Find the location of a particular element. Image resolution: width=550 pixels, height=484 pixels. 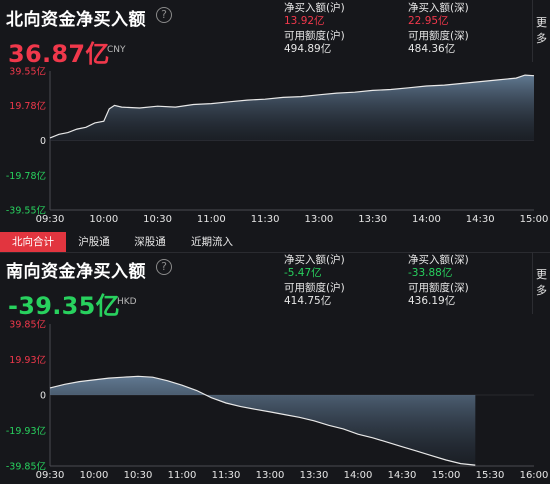

north-sh-quota-value: 494.89亿 is located at coordinates (308, 49).